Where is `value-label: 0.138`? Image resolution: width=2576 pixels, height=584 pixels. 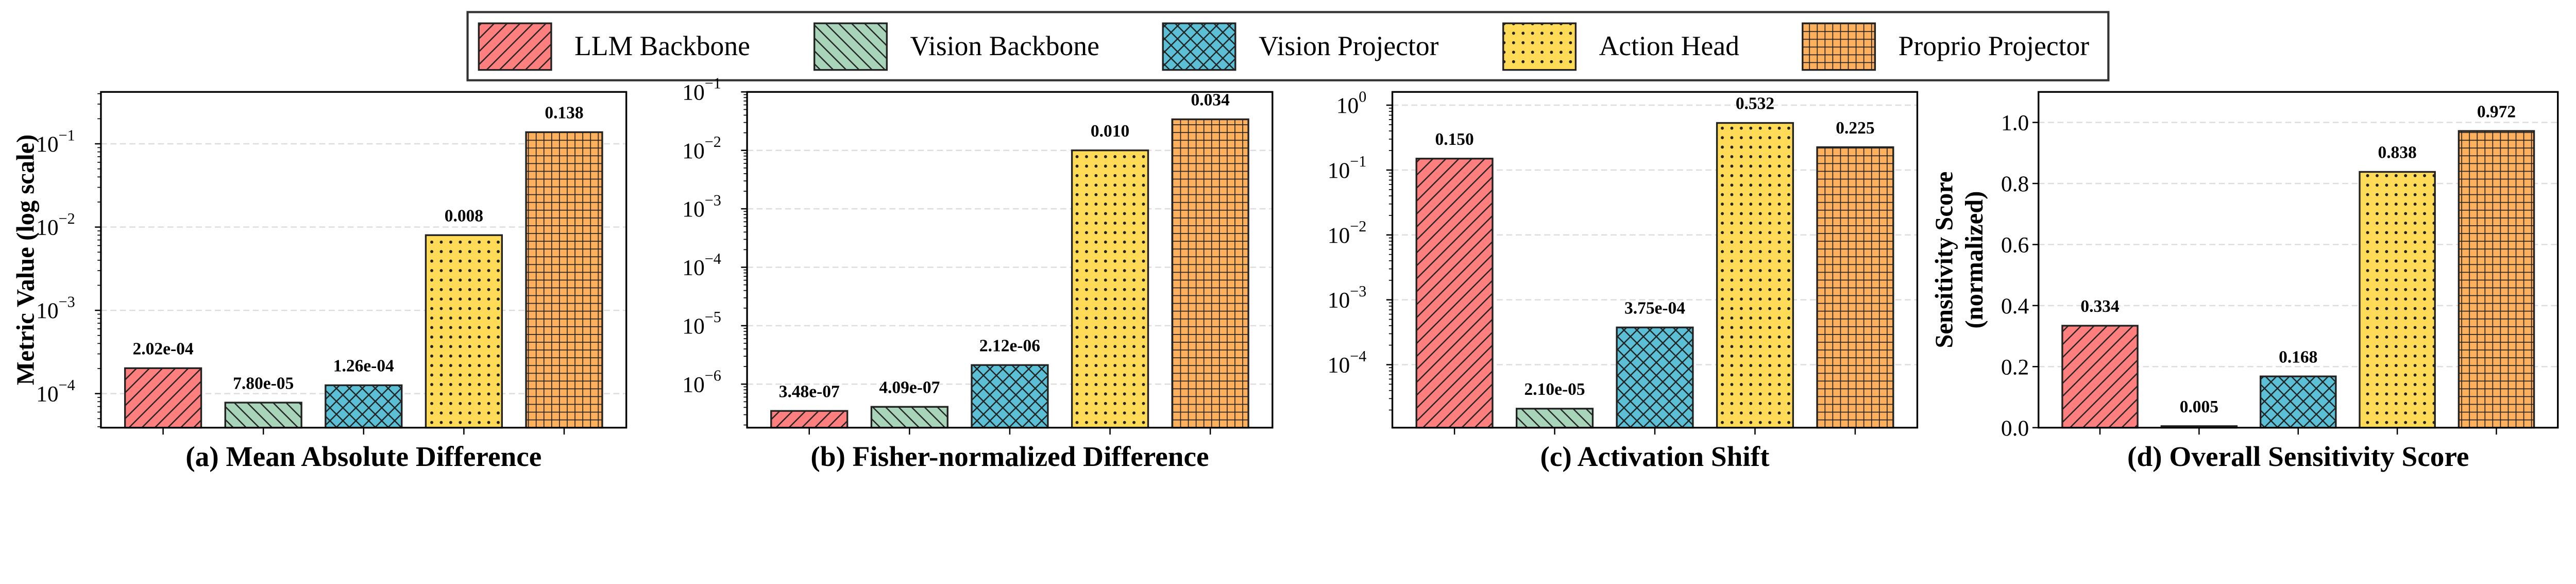
value-label: 0.138 is located at coordinates (564, 113).